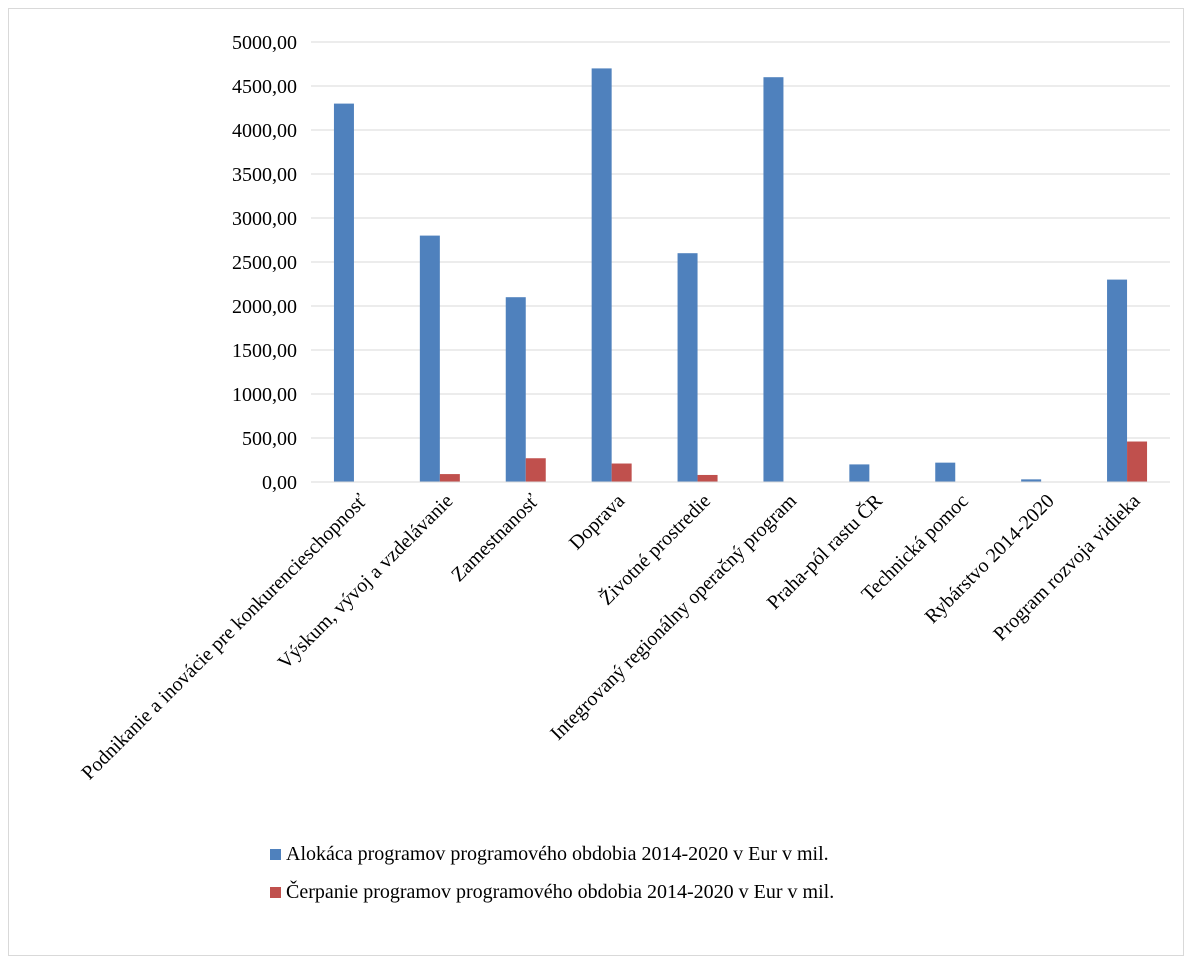  I want to click on y-tick-label: 1500,00, so click(264, 351).